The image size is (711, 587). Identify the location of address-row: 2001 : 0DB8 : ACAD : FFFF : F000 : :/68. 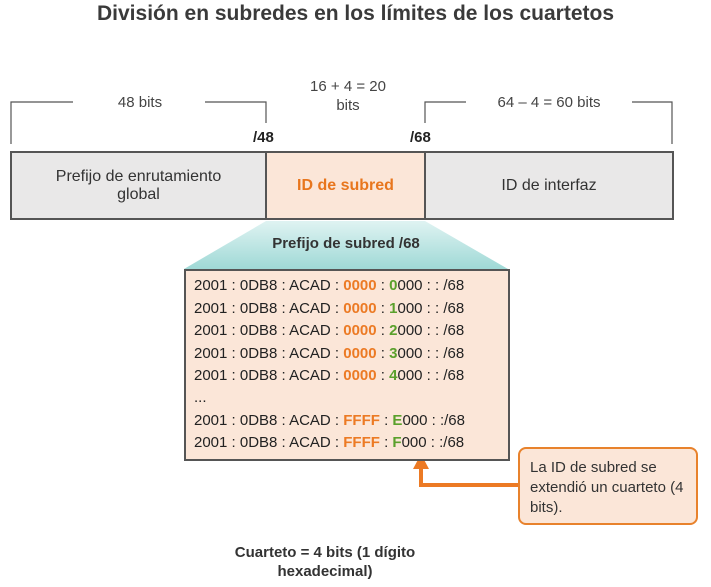
(329, 442).